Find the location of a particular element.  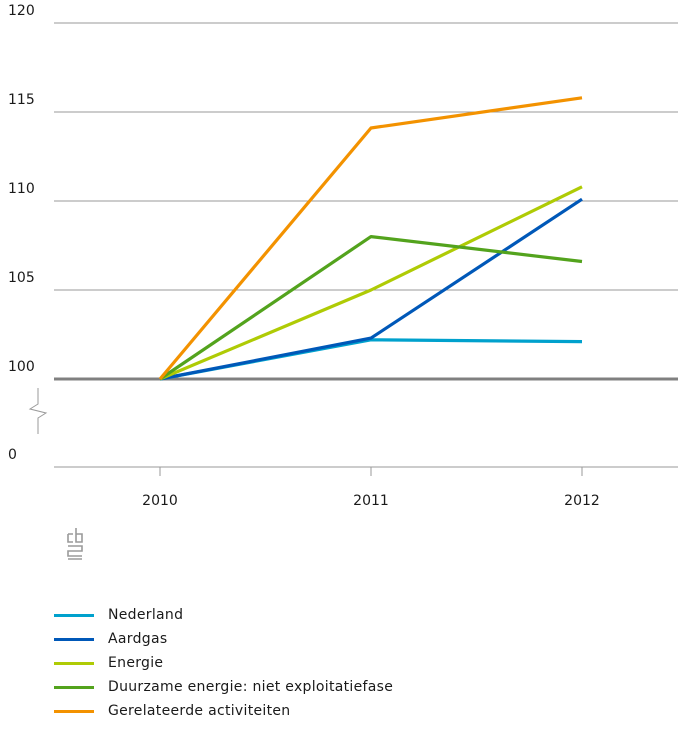

legend-item: Energie is located at coordinates (223, 663).